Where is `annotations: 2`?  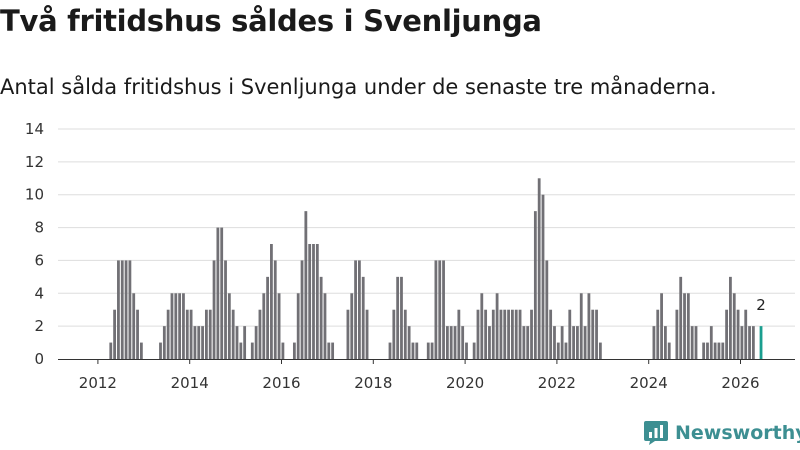
annotations: 2 is located at coordinates (761, 305).